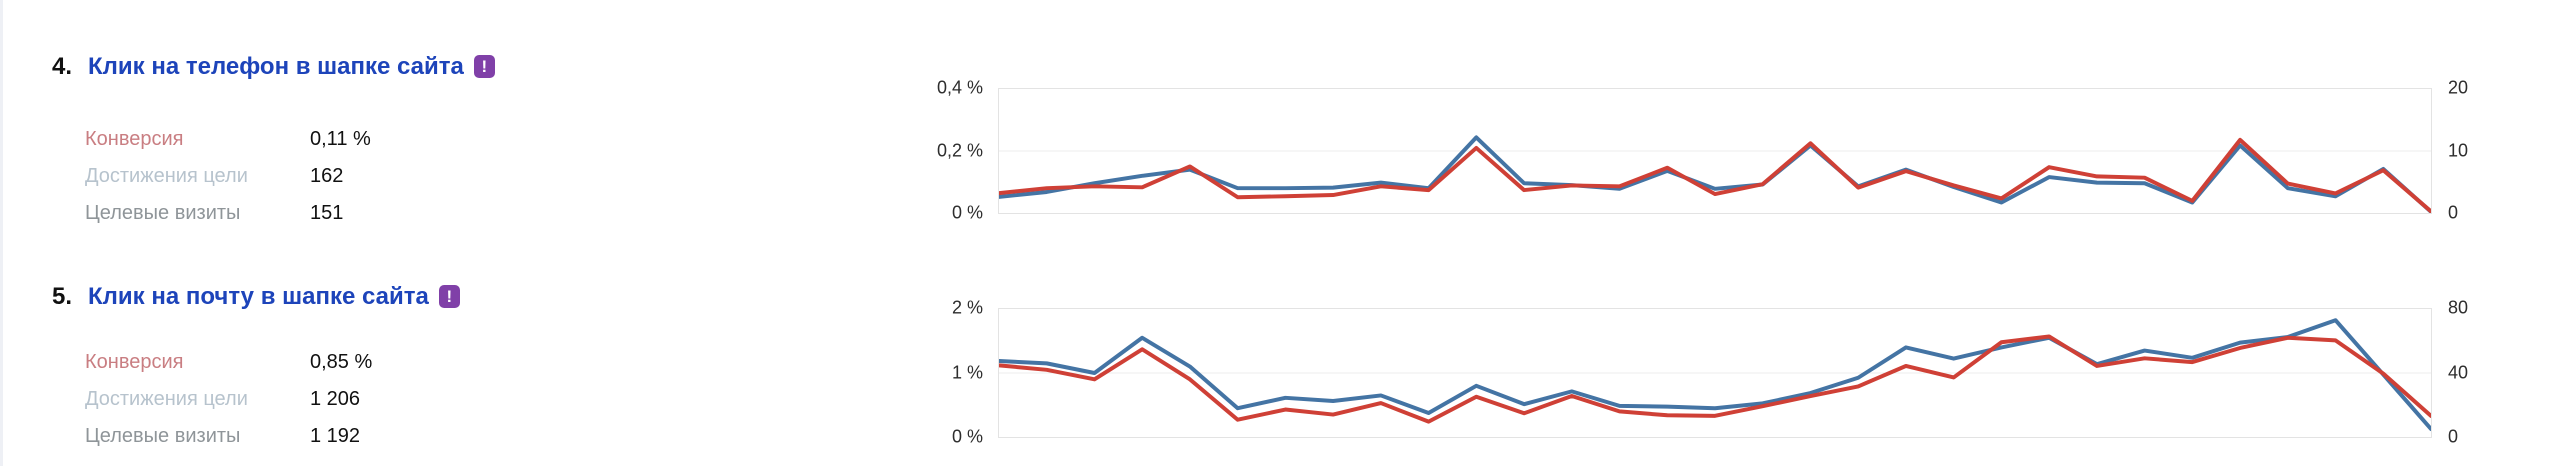  What do you see at coordinates (62, 296) in the screenshot?
I see `goal-number: 5.` at bounding box center [62, 296].